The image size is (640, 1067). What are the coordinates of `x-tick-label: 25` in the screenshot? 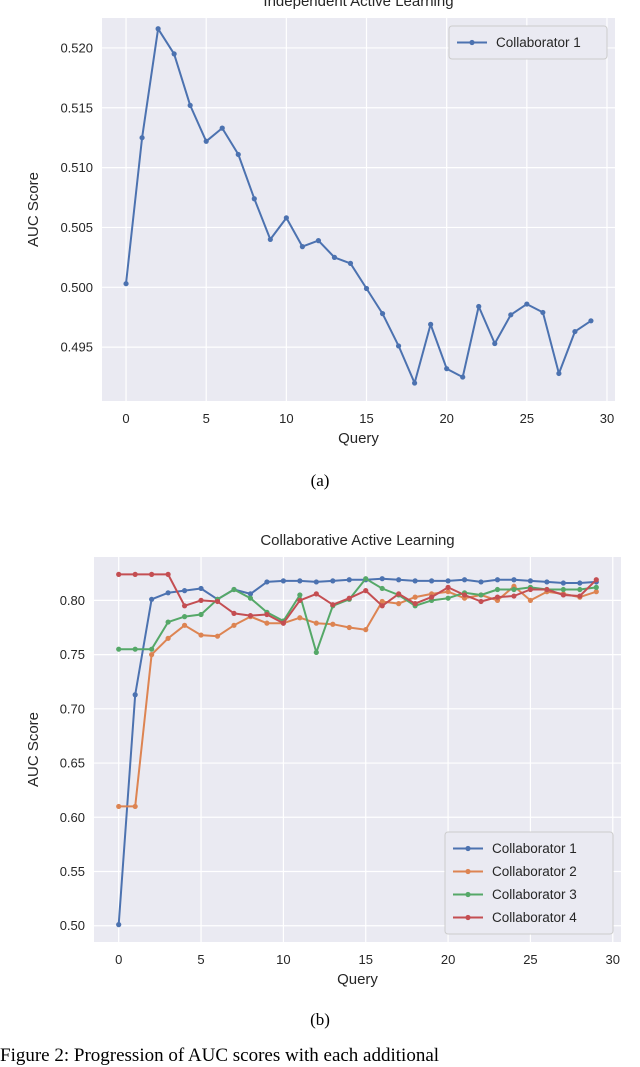 It's located at (530, 959).